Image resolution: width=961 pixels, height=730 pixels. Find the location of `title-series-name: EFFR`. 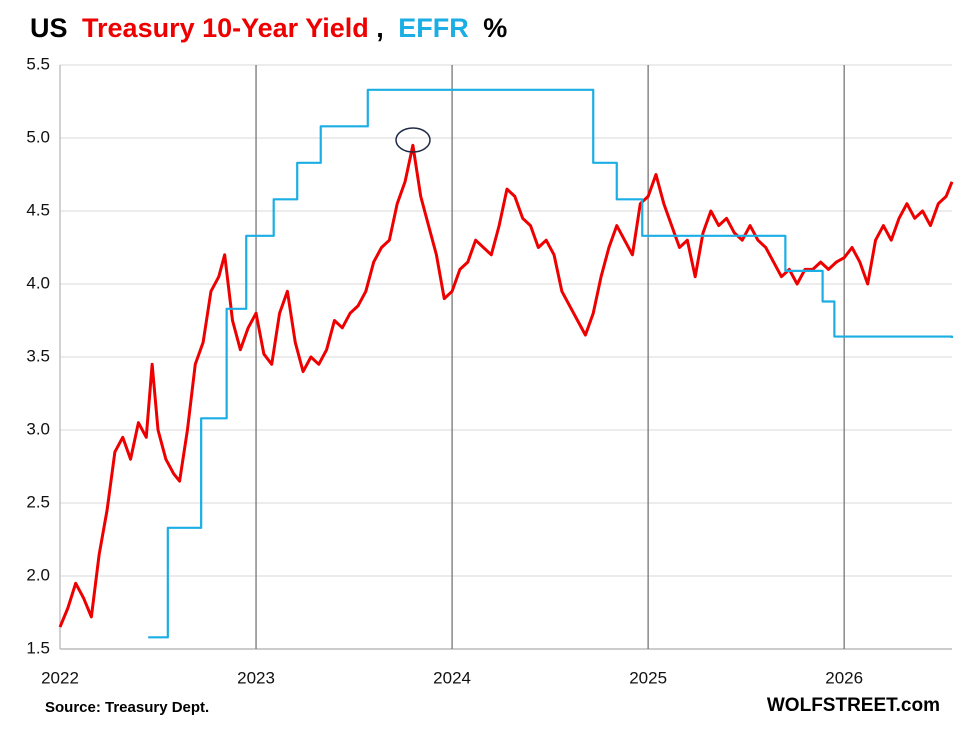

title-series-name: EFFR is located at coordinates (433, 28).